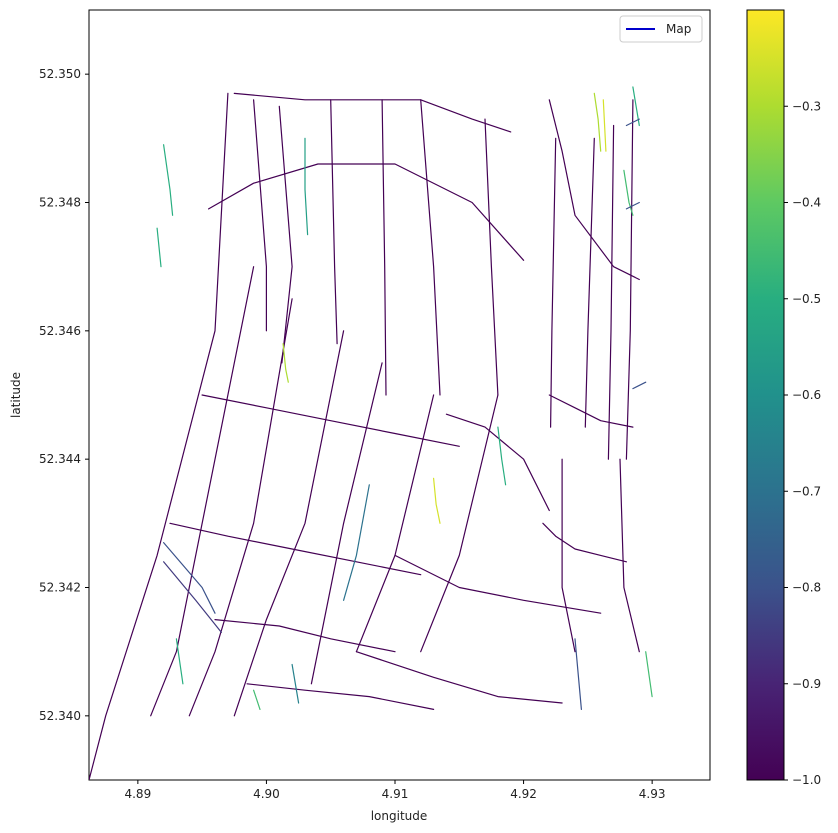 Image resolution: width=838 pixels, height=833 pixels. Describe the element at coordinates (806, 588) in the screenshot. I see `colorbar-tick-label: −0.8` at that location.